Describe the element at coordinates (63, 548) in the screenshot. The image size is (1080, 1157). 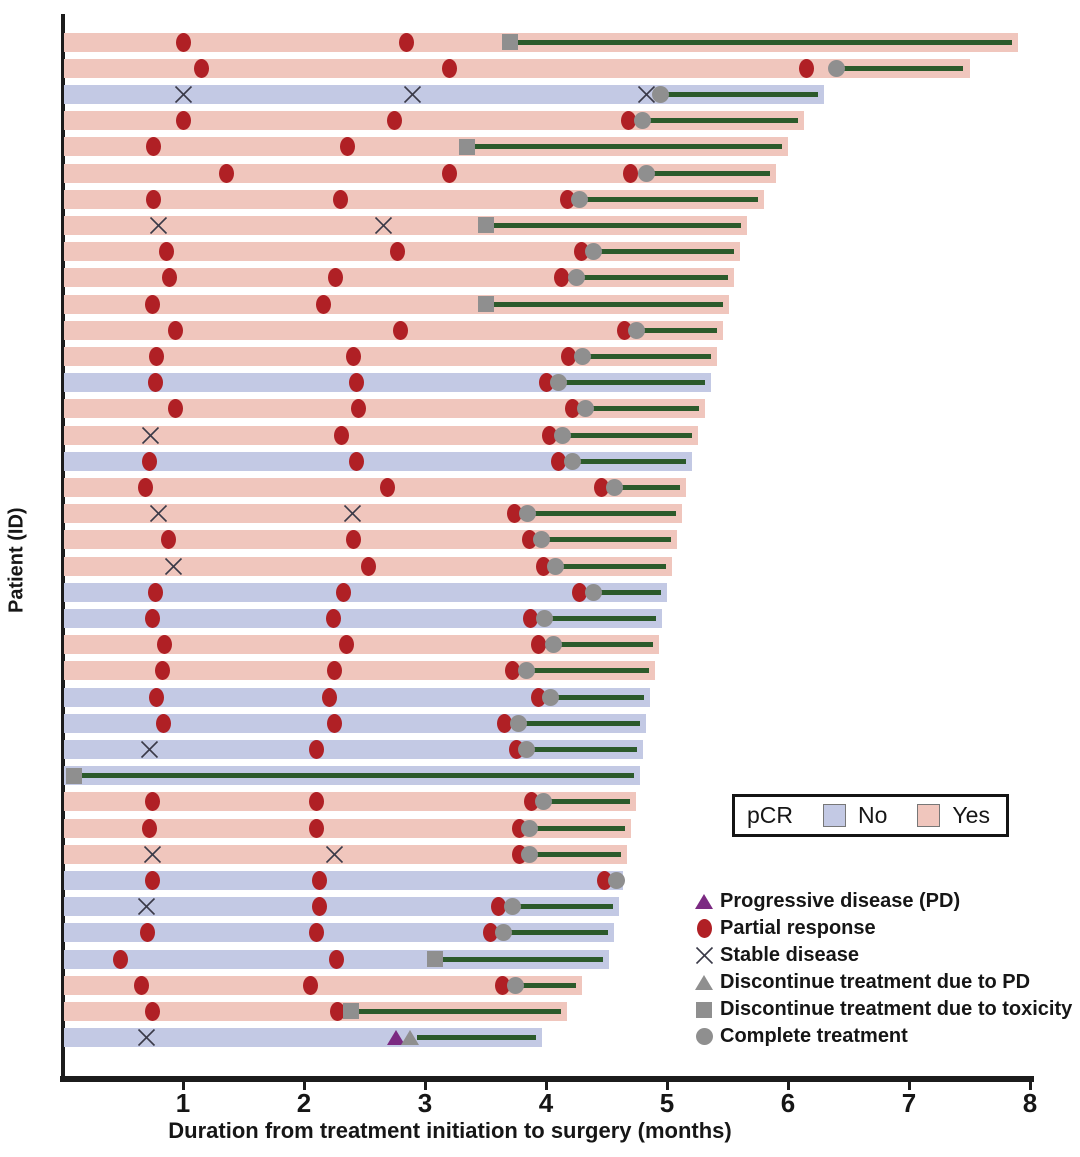
I see `y-axis-line` at that location.